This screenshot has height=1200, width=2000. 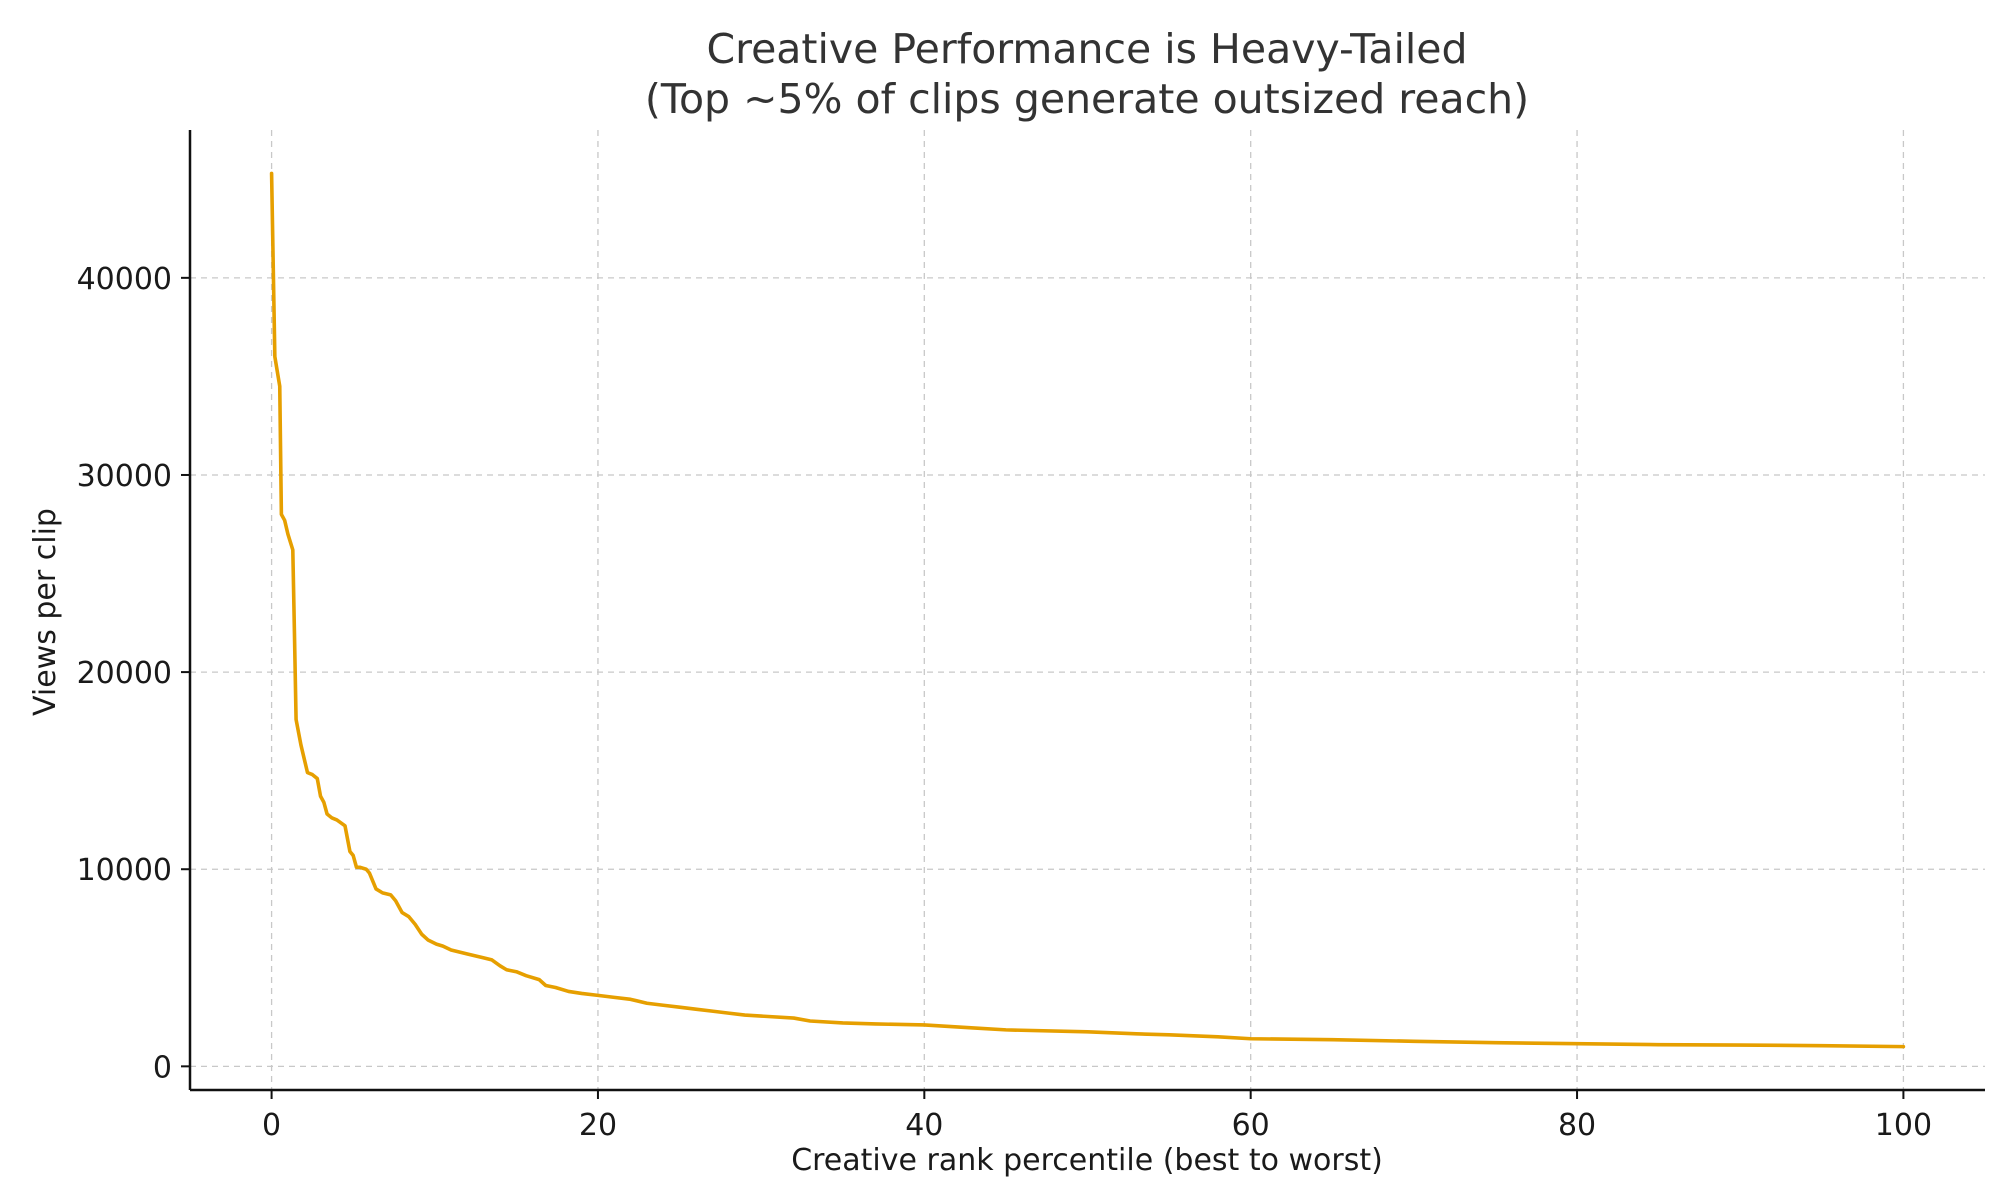 What do you see at coordinates (1251, 1125) in the screenshot?
I see `x-tick-label: 60` at bounding box center [1251, 1125].